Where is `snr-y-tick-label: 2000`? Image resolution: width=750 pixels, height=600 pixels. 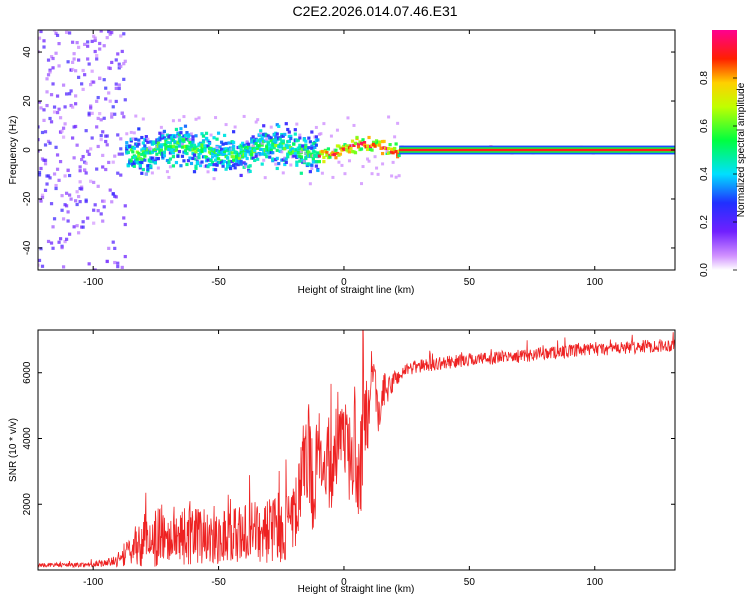 snr-y-tick-label: 2000 is located at coordinates (27, 504).